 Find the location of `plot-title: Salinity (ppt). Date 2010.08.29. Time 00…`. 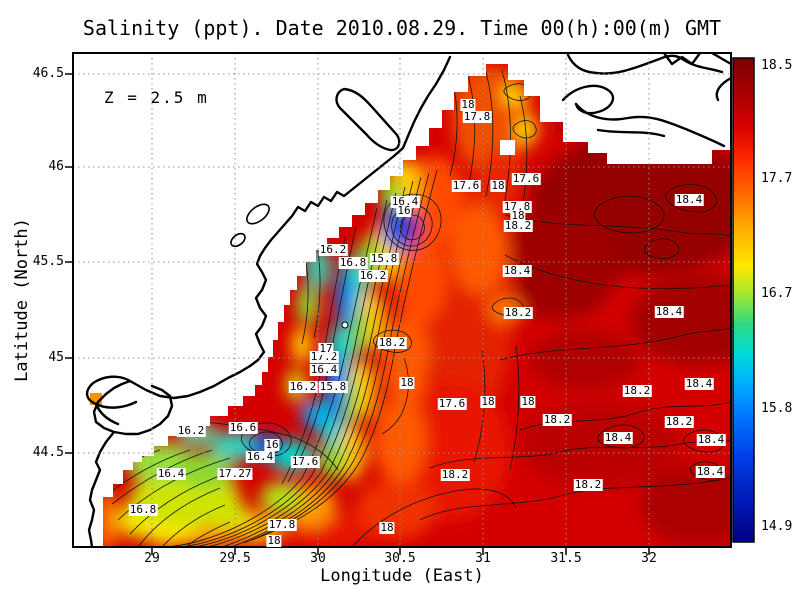

plot-title: Salinity (ppt). Date 2010.08.29. Time 00… is located at coordinates (402, 28).